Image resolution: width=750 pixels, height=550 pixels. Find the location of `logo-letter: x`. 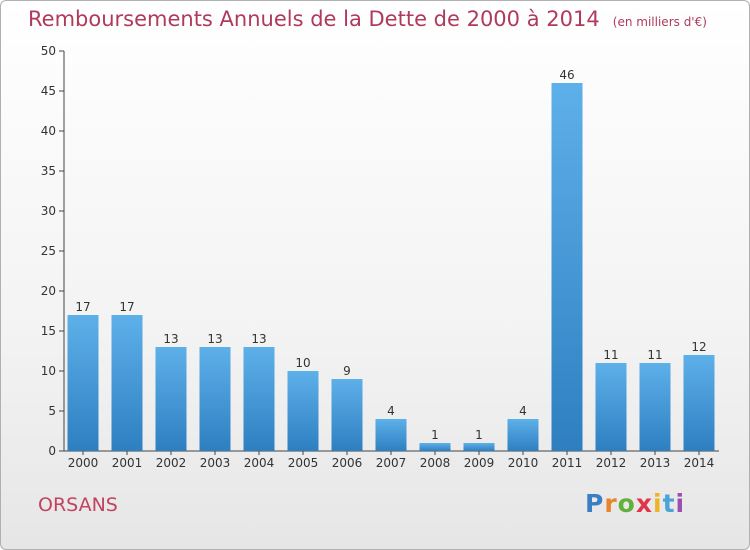

logo-letter: x is located at coordinates (644, 503).